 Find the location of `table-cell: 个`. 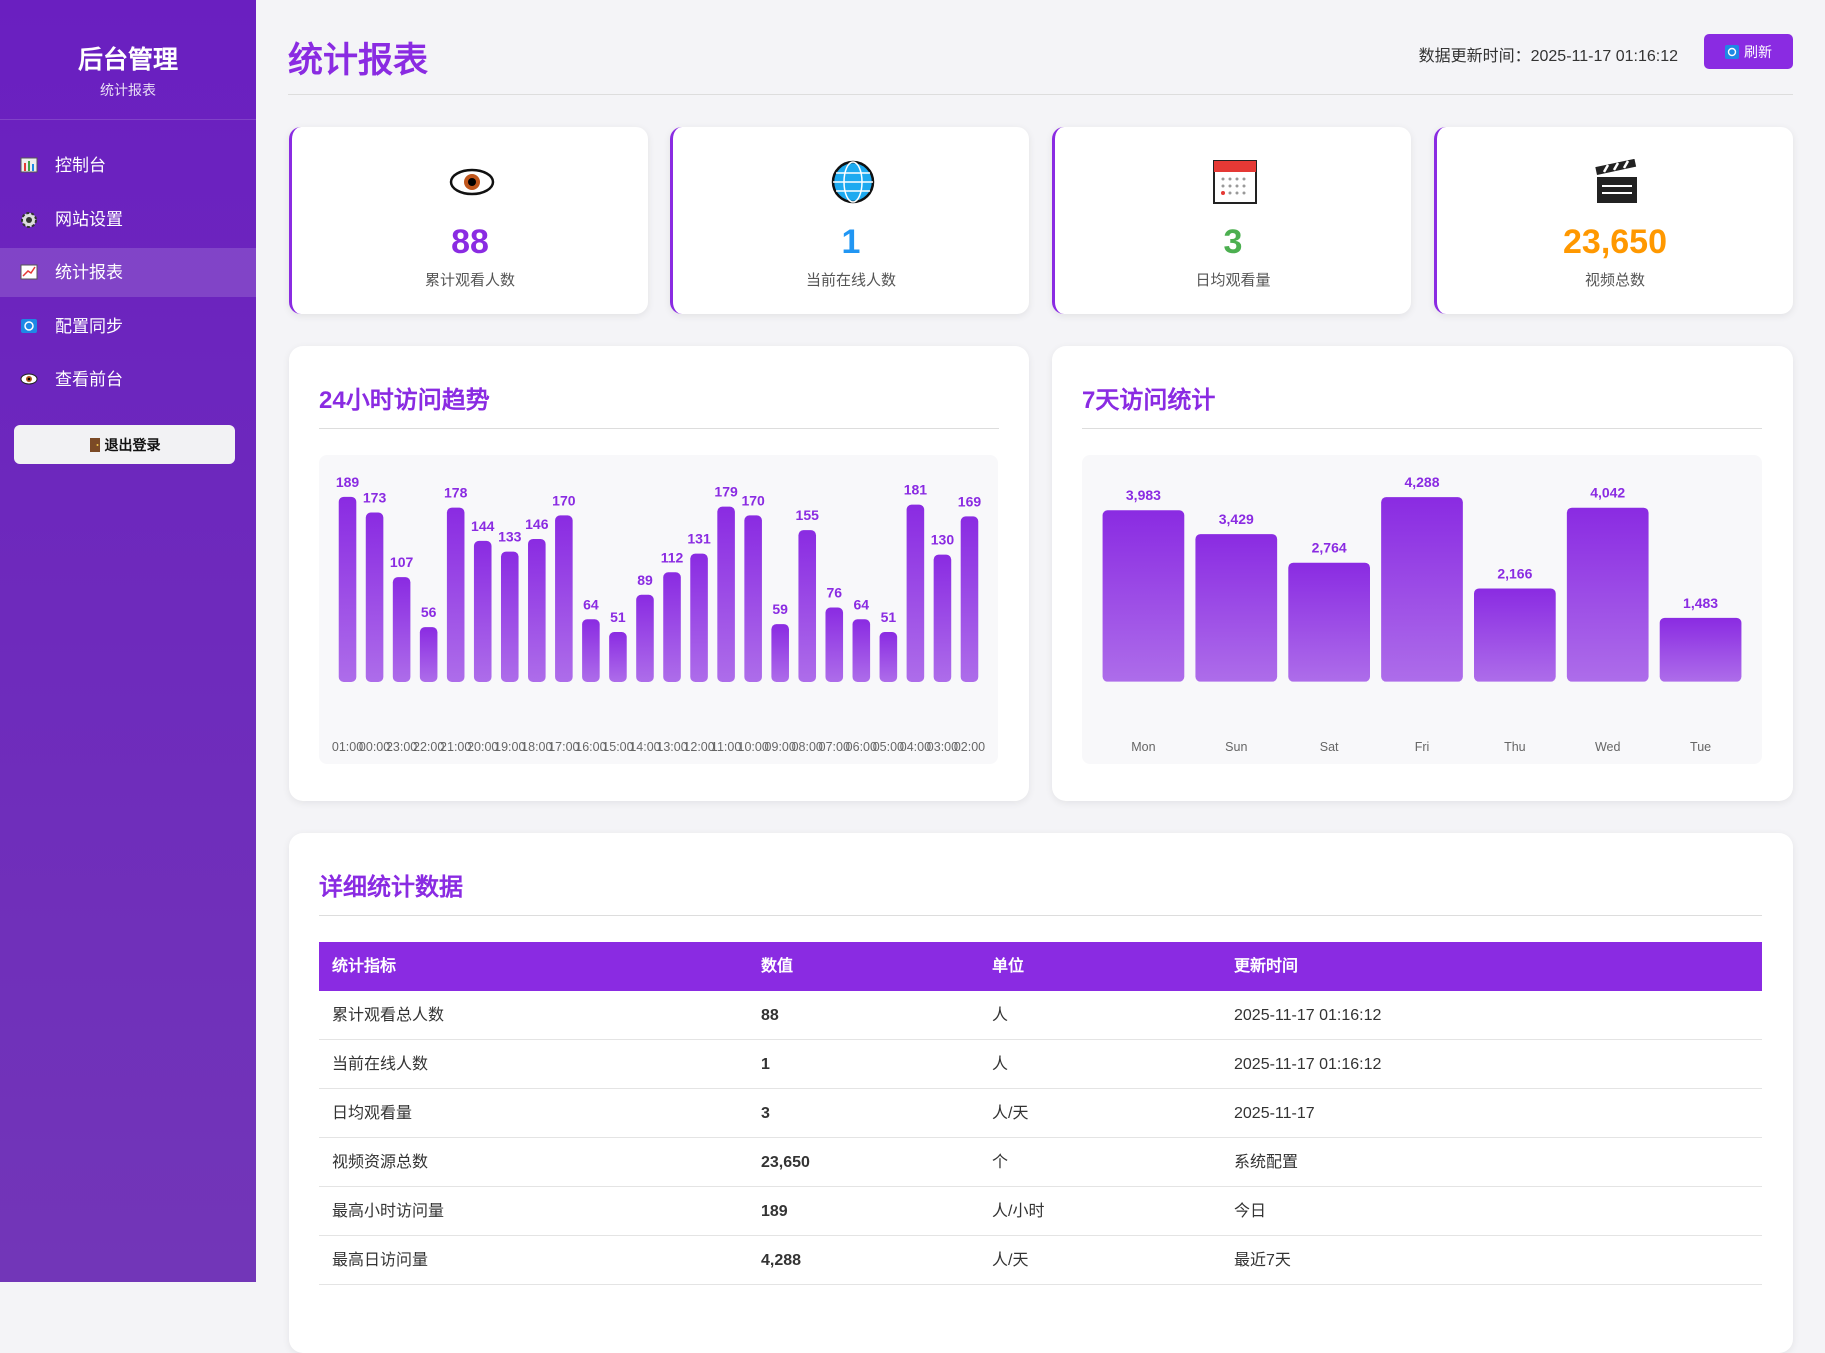

table-cell: 个 is located at coordinates (1000, 1162).